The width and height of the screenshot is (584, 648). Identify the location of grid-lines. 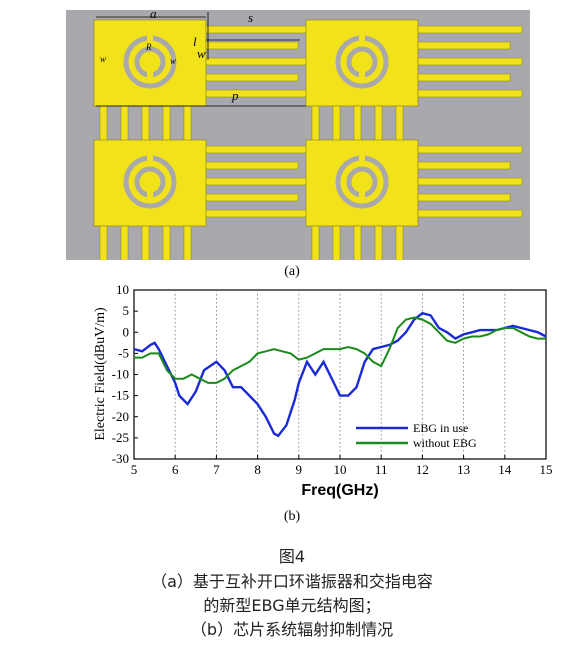
(340, 374).